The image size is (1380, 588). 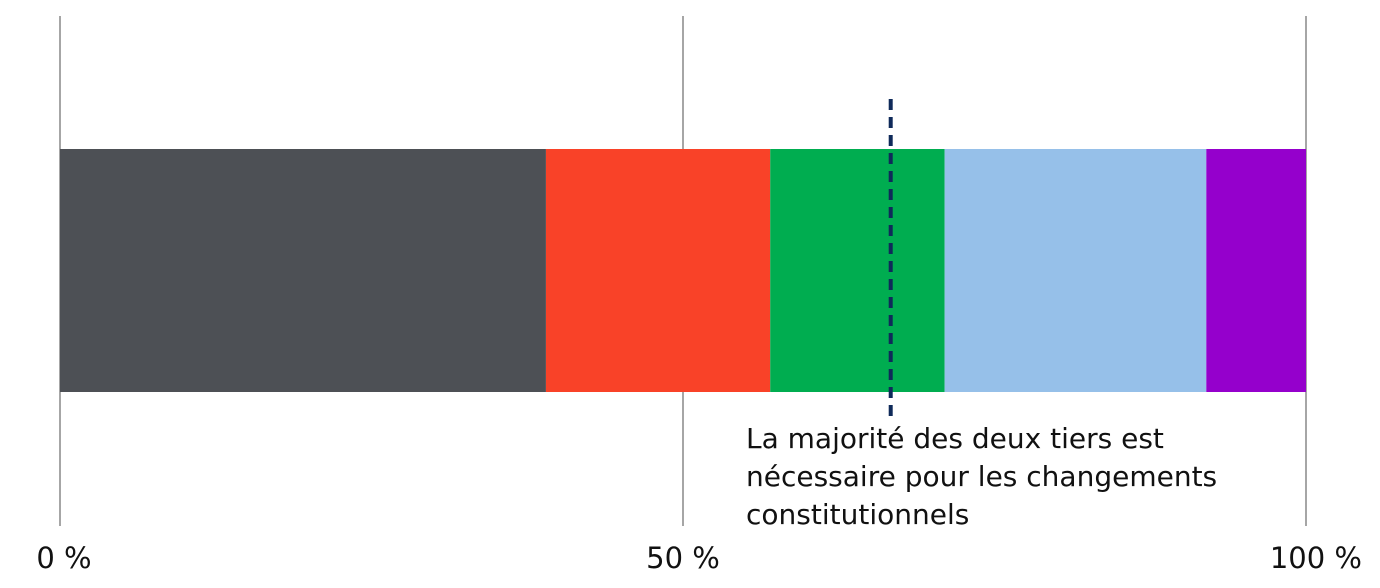 I want to click on x-tick-label-50: 50 %, so click(x=683, y=558).